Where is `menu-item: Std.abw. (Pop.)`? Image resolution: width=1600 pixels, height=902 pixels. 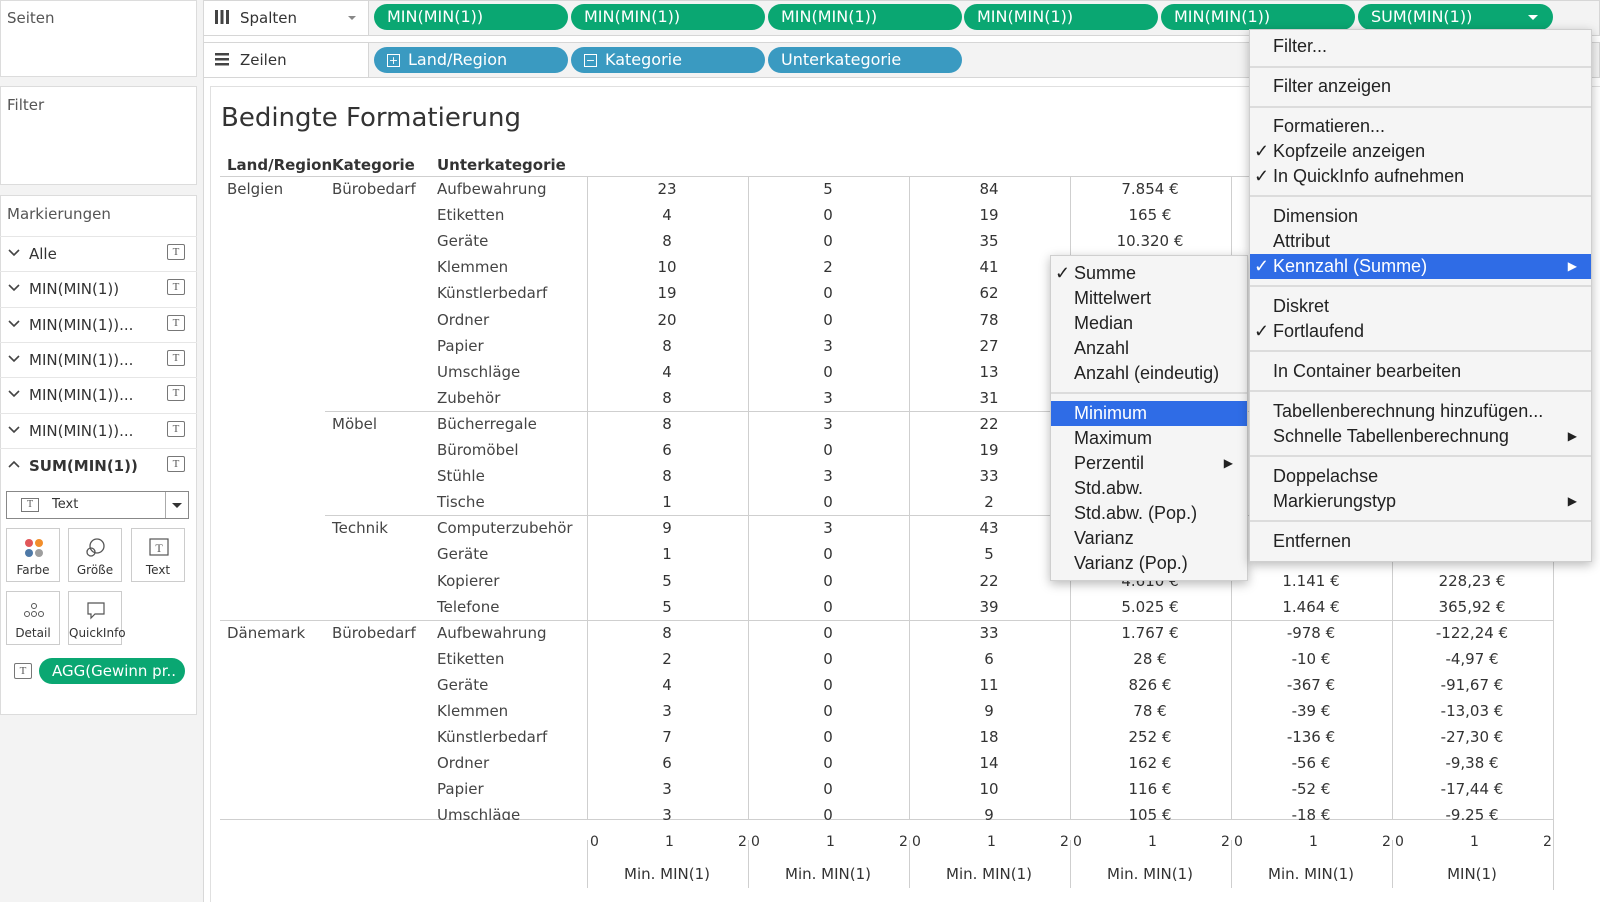 menu-item: Std.abw. (Pop.) is located at coordinates (1149, 513).